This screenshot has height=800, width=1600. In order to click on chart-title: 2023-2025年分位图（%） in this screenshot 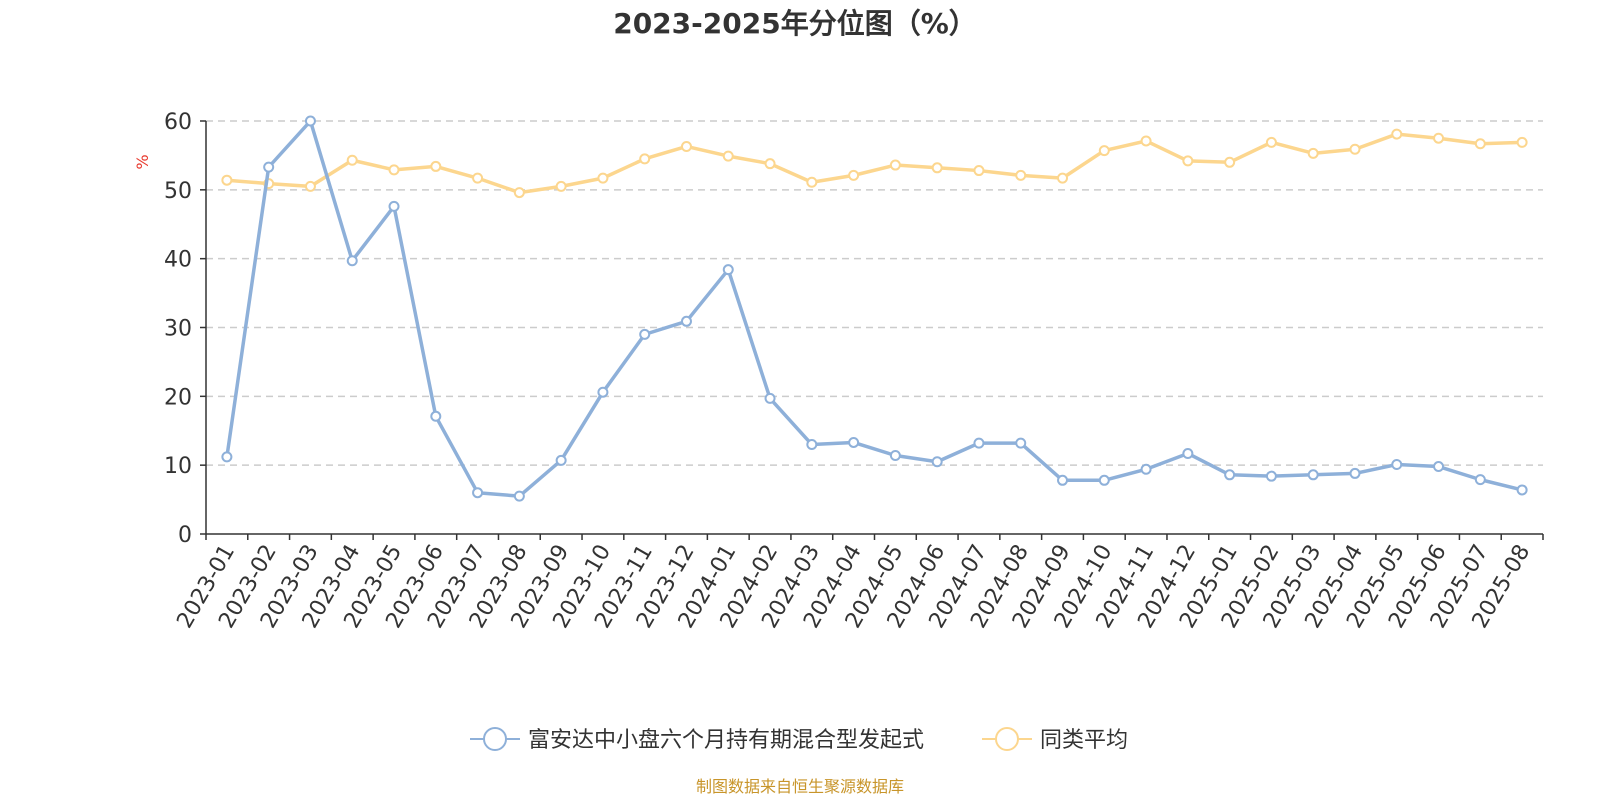, I will do `click(795, 23)`.